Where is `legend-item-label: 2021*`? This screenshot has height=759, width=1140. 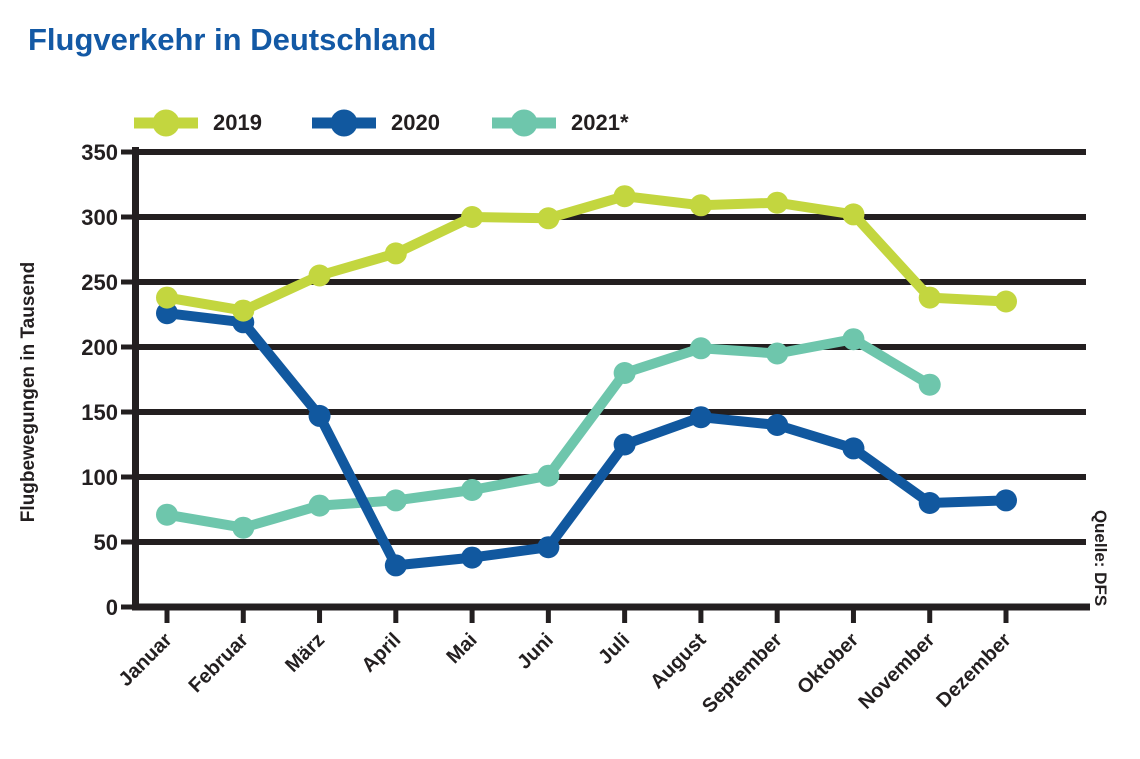 legend-item-label: 2021* is located at coordinates (600, 122).